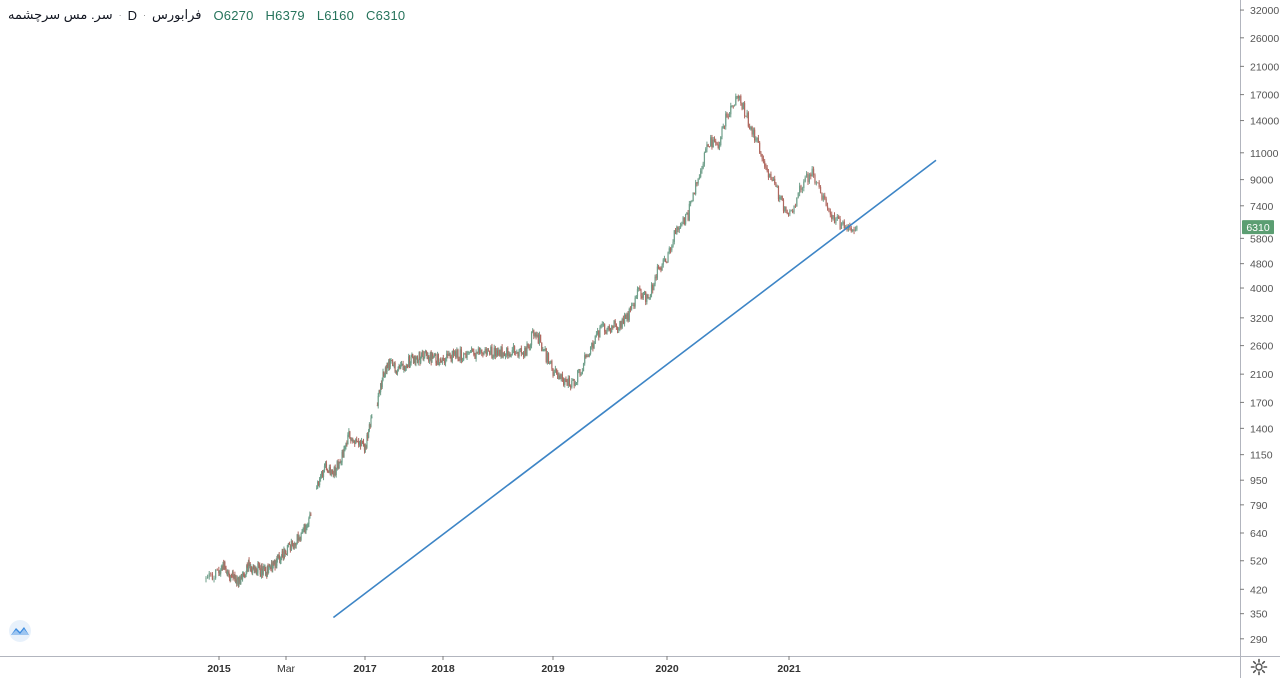 The image size is (1280, 681). What do you see at coordinates (132, 15) in the screenshot?
I see `timeframe-label: D` at bounding box center [132, 15].